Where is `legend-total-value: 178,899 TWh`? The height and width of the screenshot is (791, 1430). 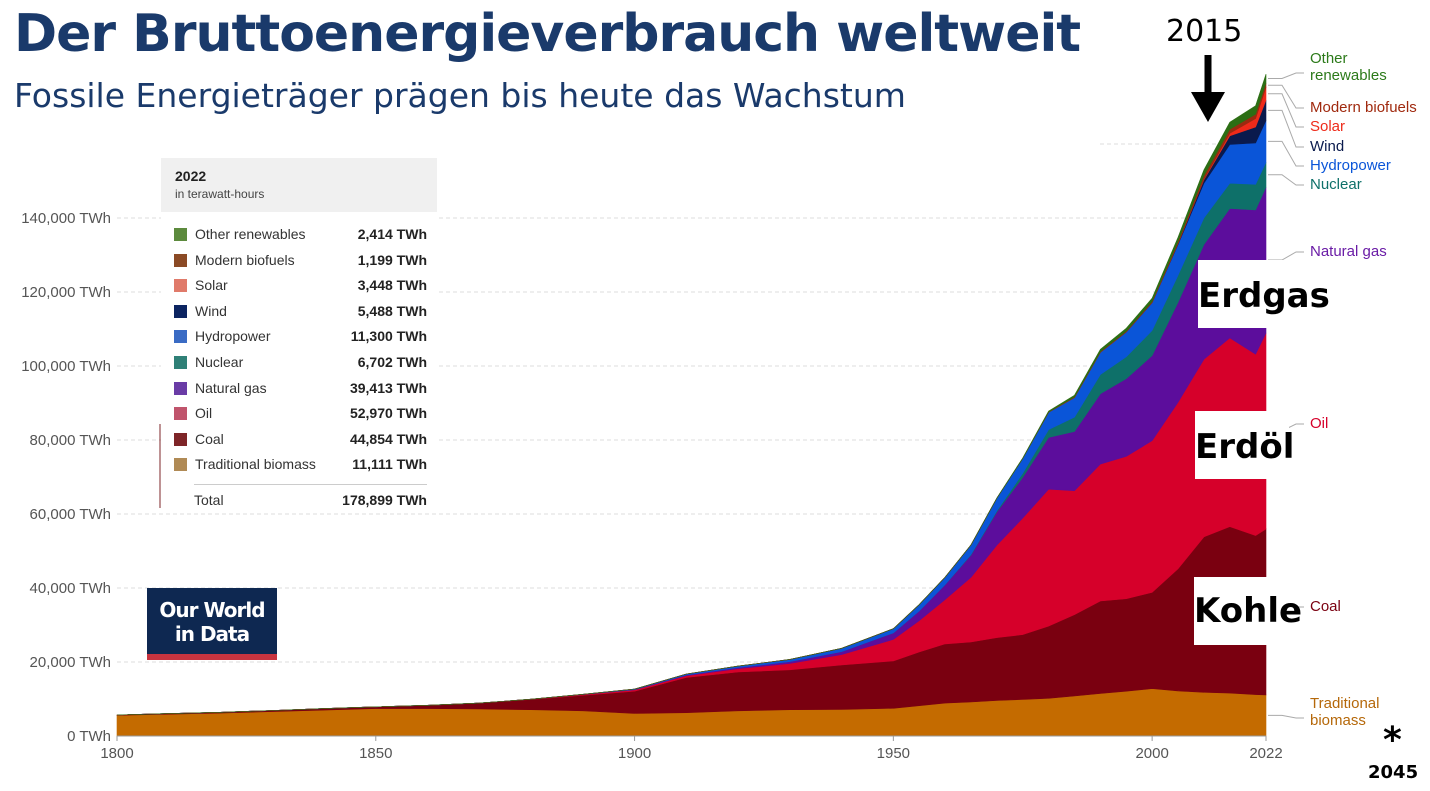 legend-total-value: 178,899 TWh is located at coordinates (384, 500).